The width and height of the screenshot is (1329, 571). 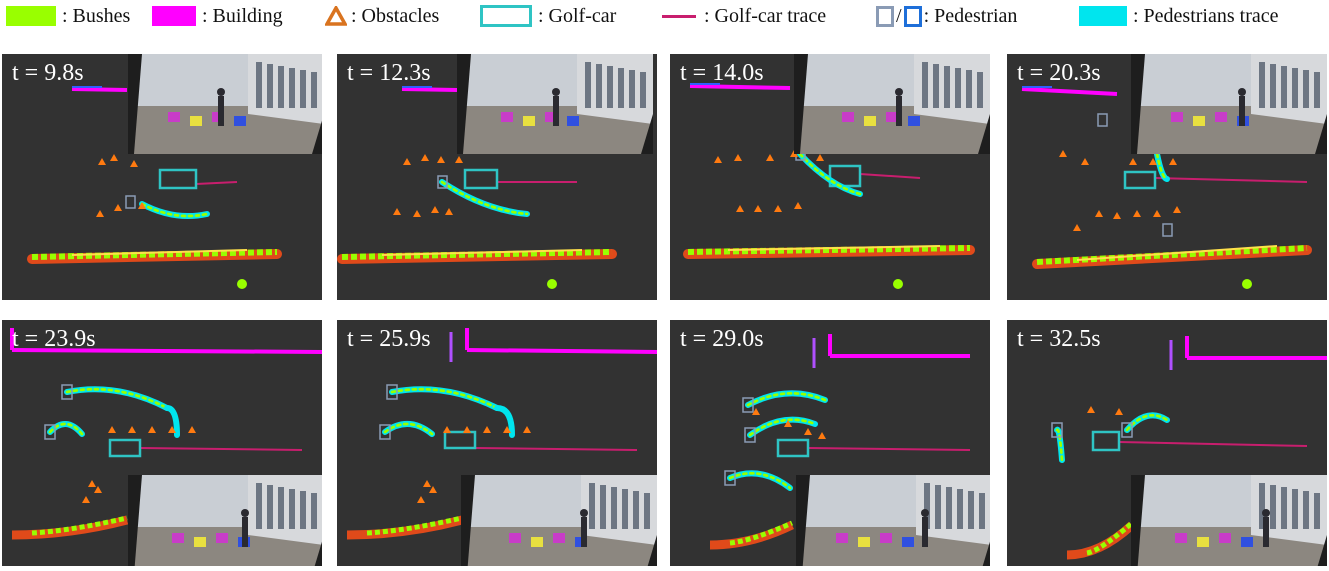 I want to click on legend-golfcar-trace: : Golf-car trace, so click(x=744, y=16).